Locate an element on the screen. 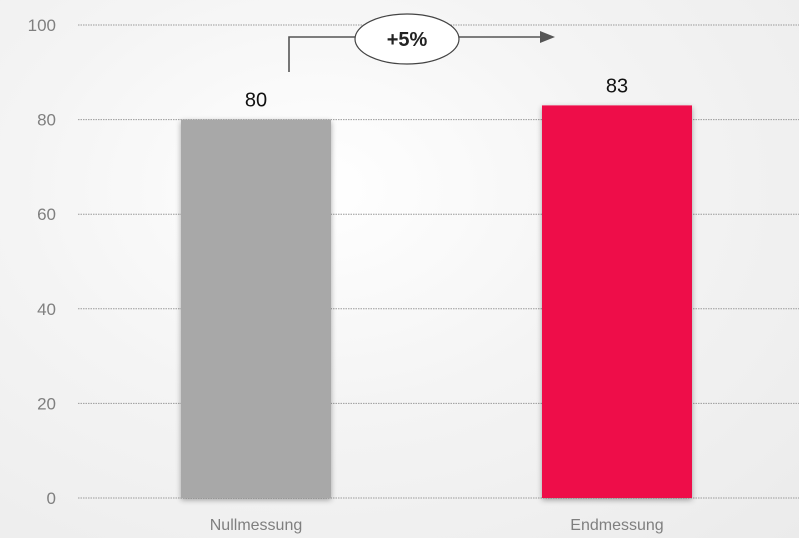  change-percentage-label: +5% is located at coordinates (407, 40).